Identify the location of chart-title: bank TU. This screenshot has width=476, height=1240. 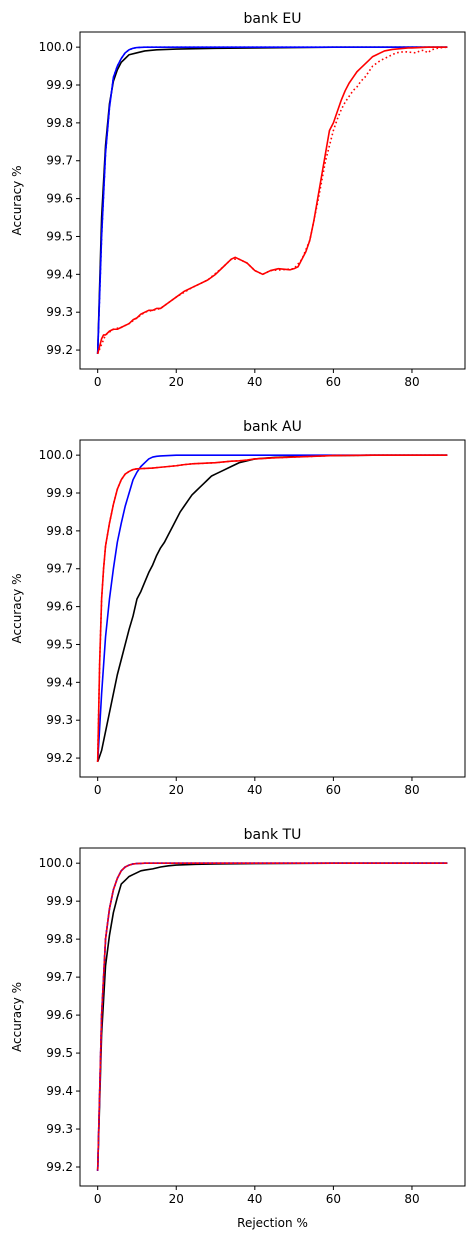
(273, 835).